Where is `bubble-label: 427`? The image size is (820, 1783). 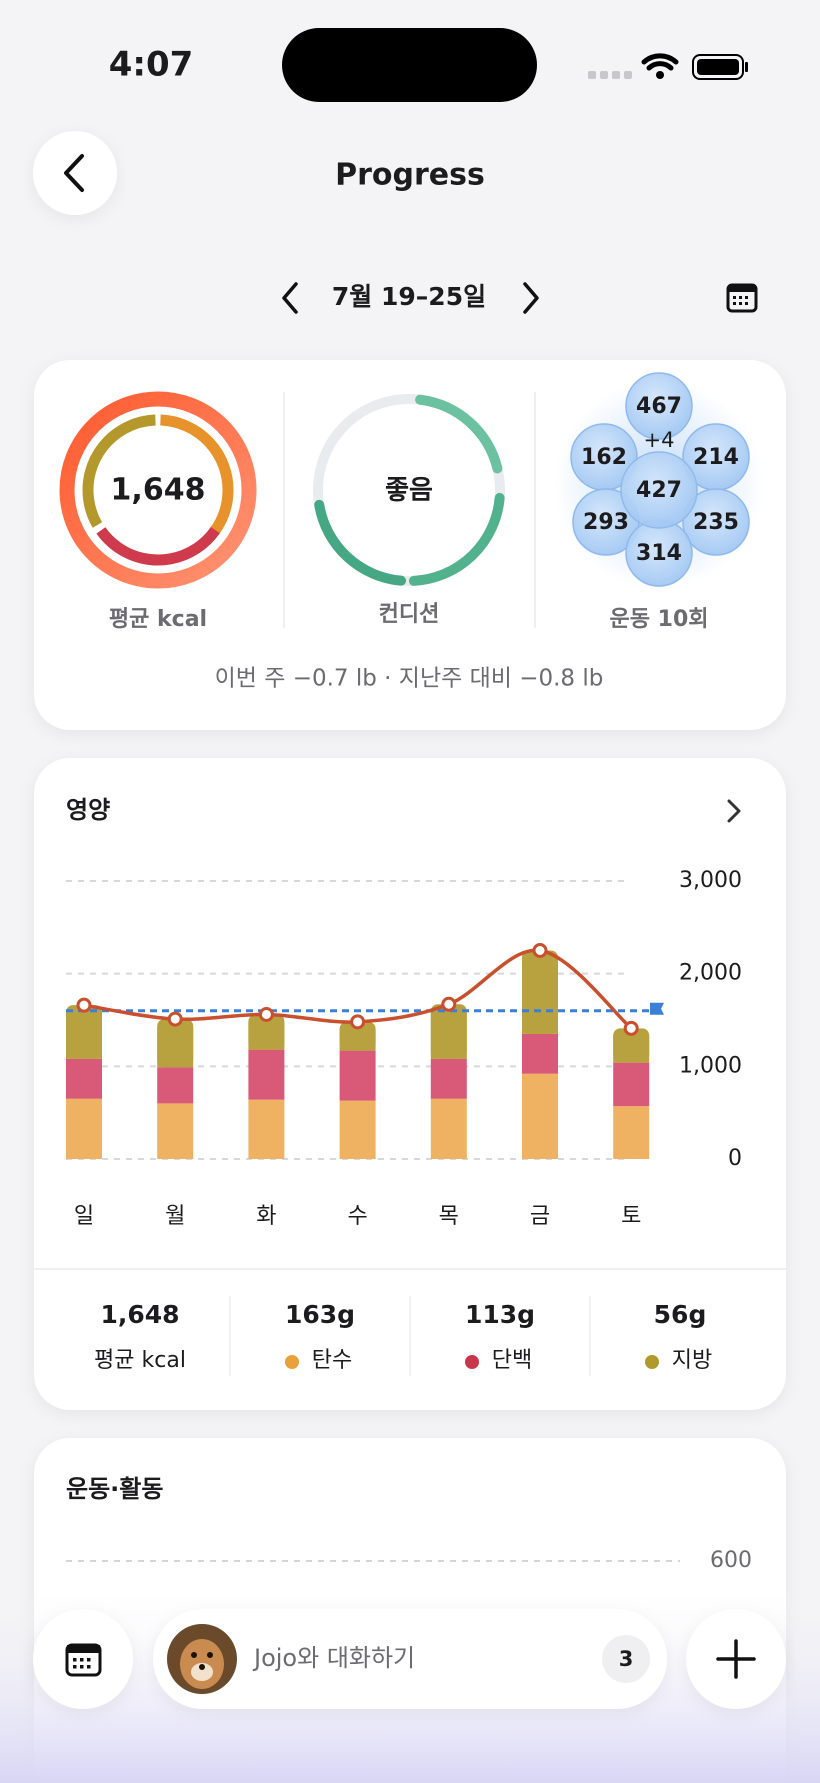
bubble-label: 427 is located at coordinates (659, 490).